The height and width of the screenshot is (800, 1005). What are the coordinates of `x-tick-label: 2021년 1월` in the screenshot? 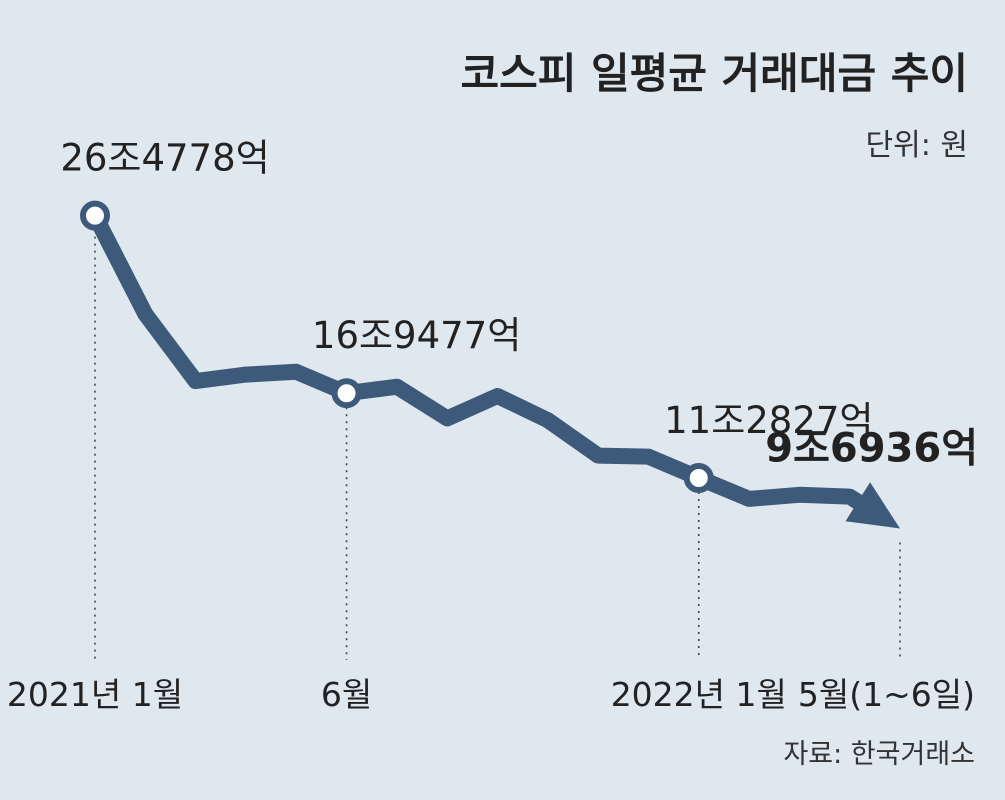 It's located at (95, 694).